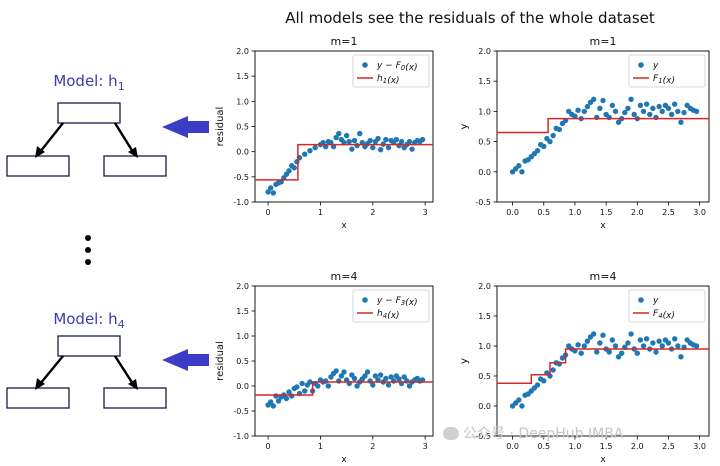 This screenshot has width=720, height=466. Describe the element at coordinates (388, 80) in the screenshot. I see `legend-label: h1(x)` at that location.